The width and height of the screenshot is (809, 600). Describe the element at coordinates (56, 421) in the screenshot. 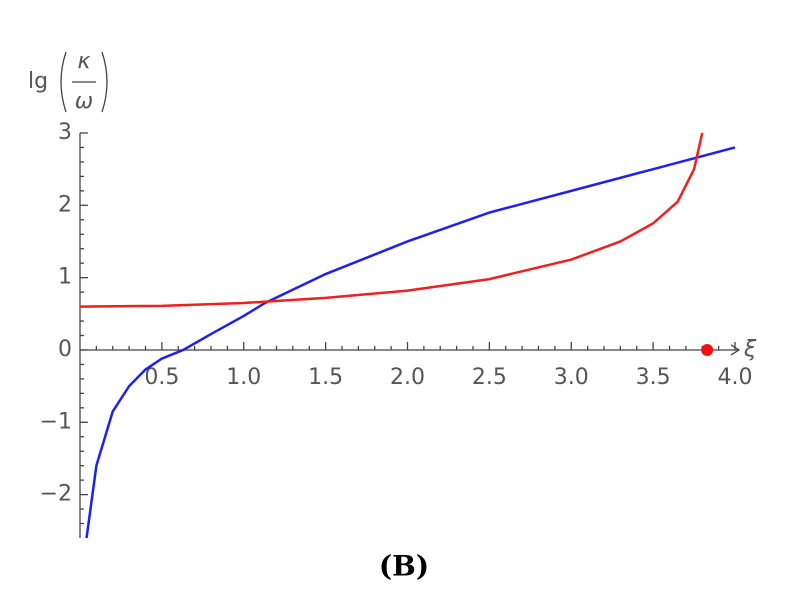

I see `y-tick-label: −1` at that location.